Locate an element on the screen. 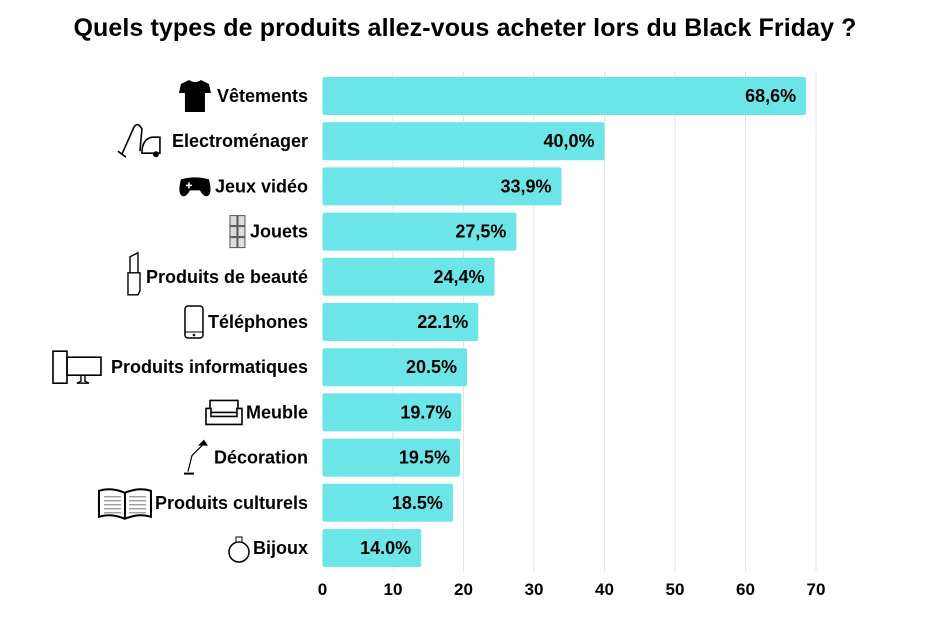  category-label: Bijoux is located at coordinates (280, 548).